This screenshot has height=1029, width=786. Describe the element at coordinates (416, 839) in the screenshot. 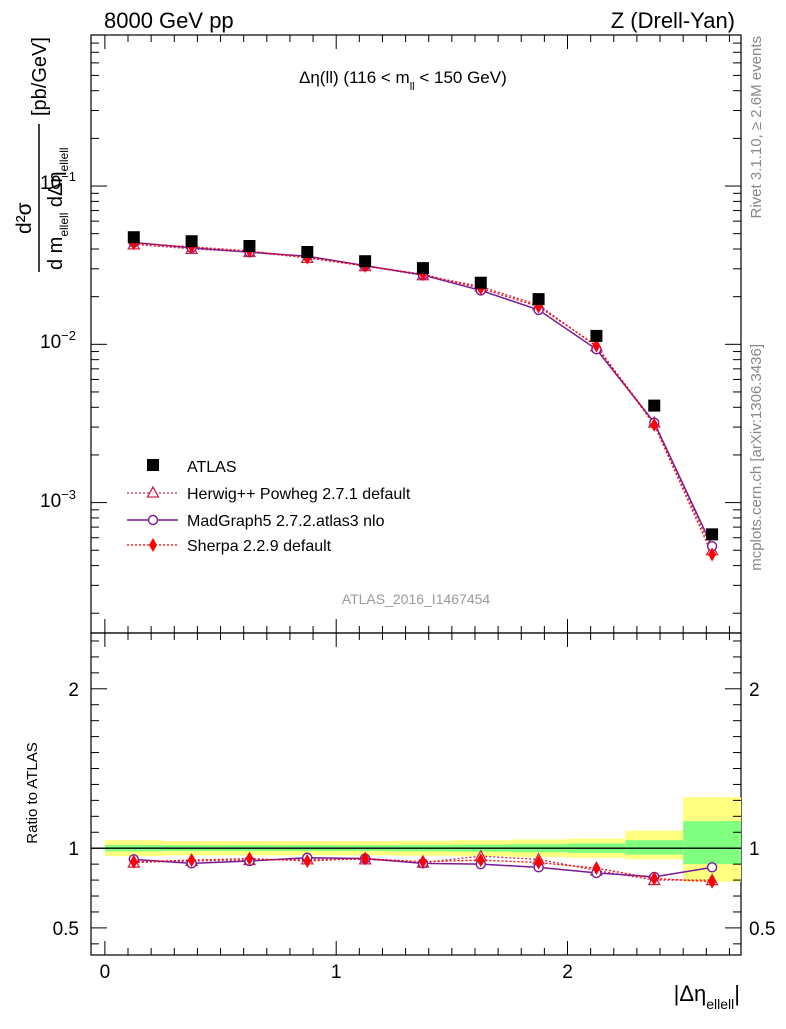

I see `ratio-uncertainty-bands` at that location.